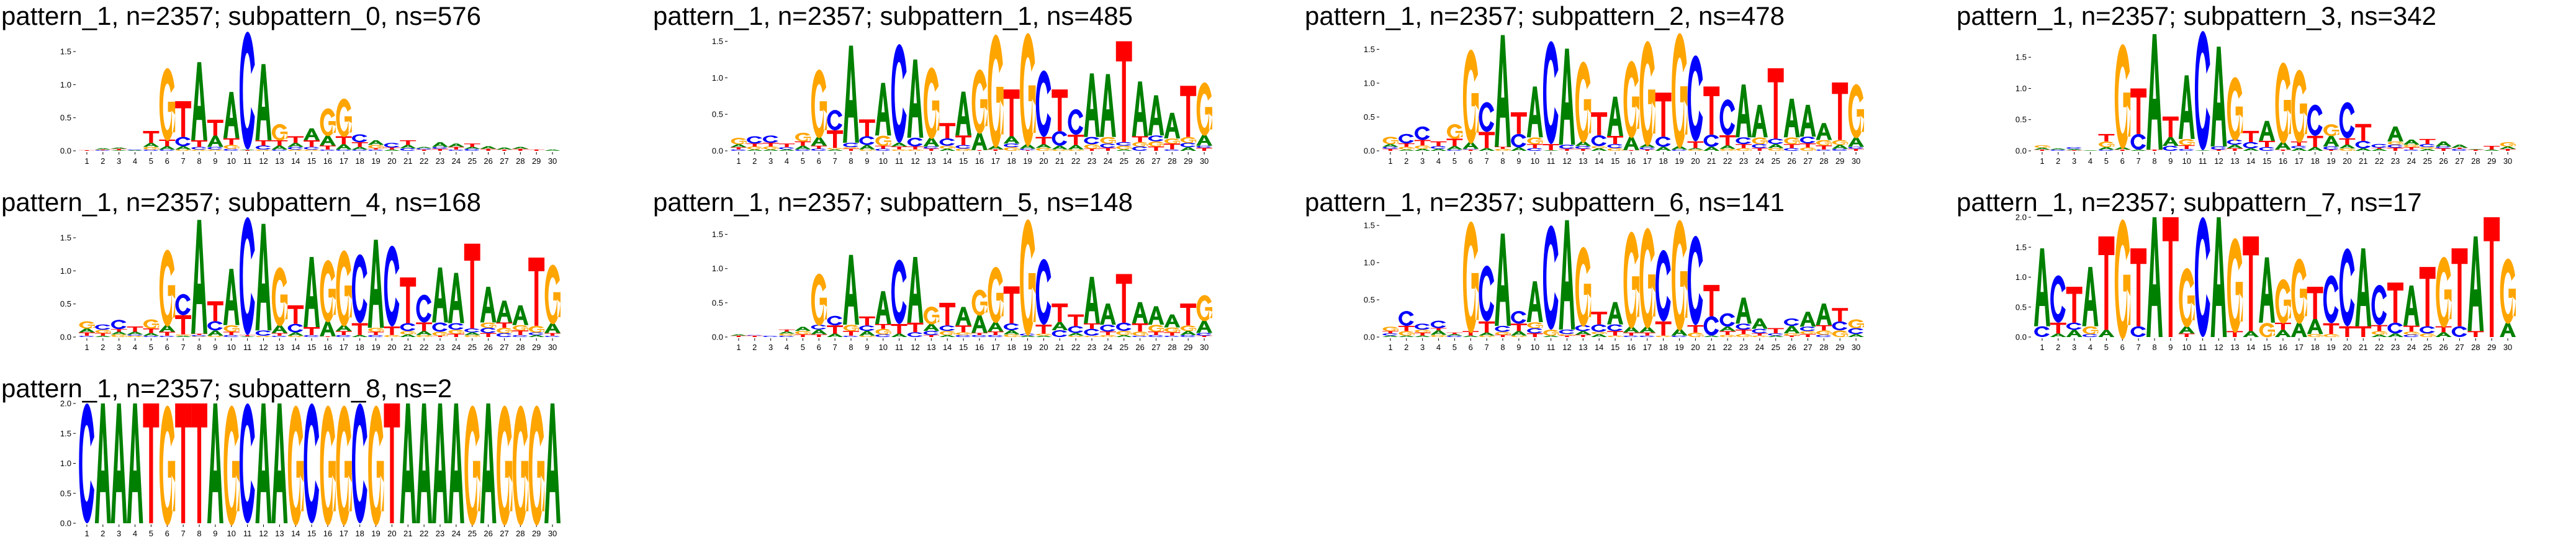  Describe the element at coordinates (2347, 161) in the screenshot. I see `x-tick-label: 20` at that location.